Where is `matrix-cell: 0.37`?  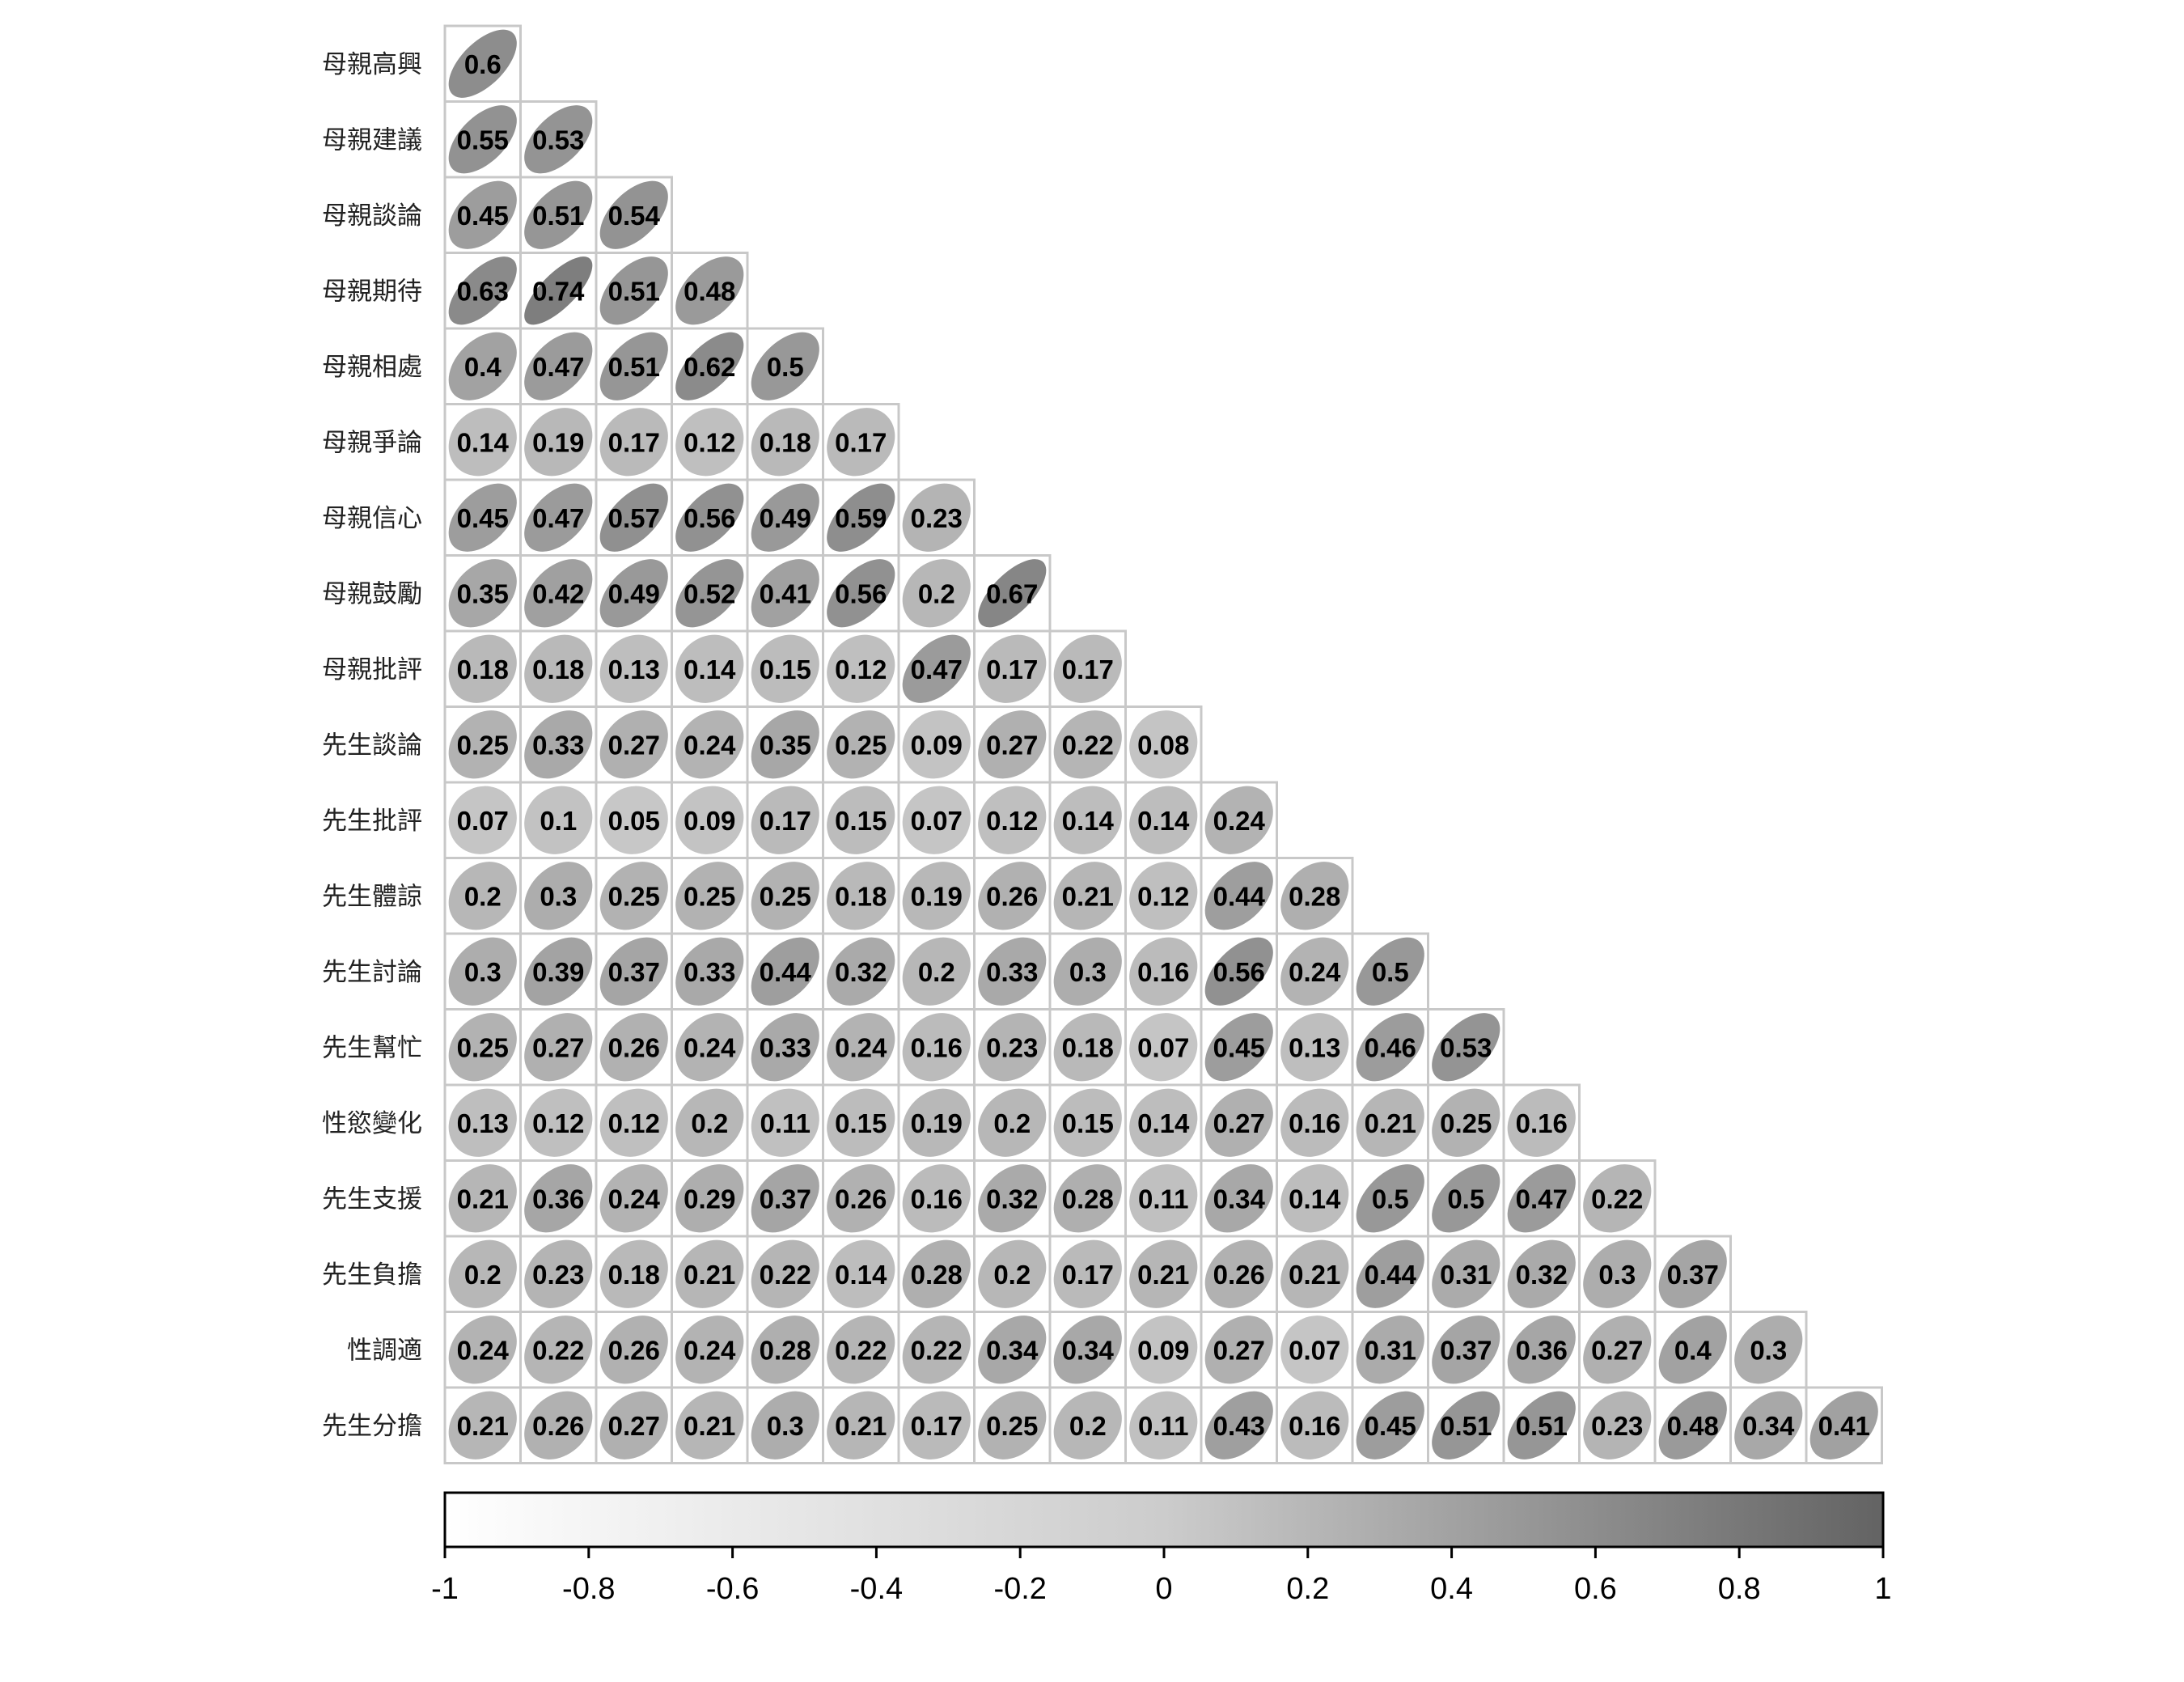 matrix-cell: 0.37 is located at coordinates (1692, 1274).